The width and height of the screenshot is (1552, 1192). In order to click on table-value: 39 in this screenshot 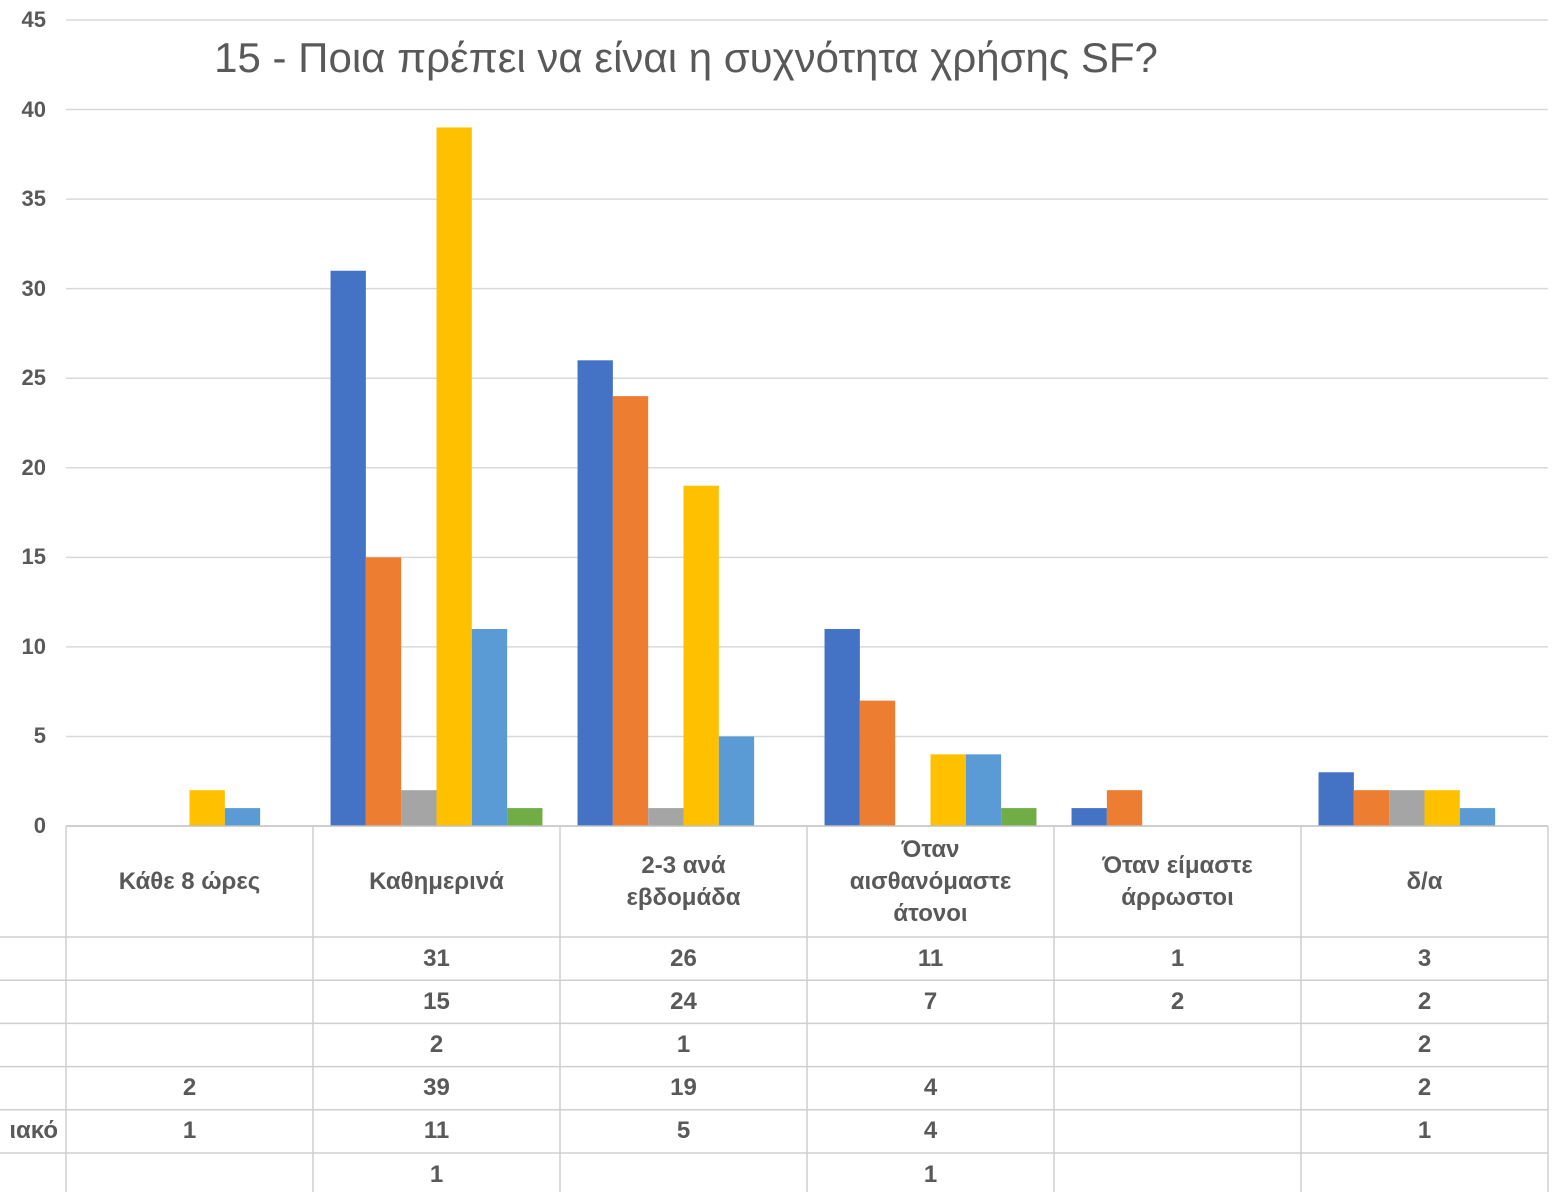, I will do `click(436, 1088)`.